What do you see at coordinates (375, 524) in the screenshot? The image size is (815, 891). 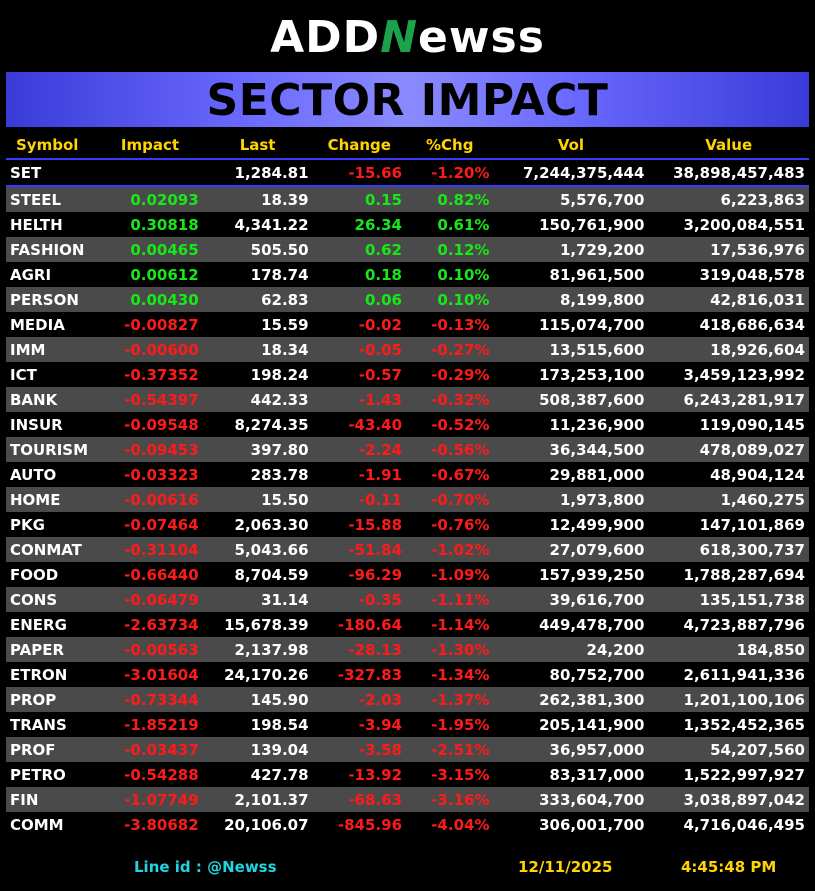 I see `row-change: -15.88` at bounding box center [375, 524].